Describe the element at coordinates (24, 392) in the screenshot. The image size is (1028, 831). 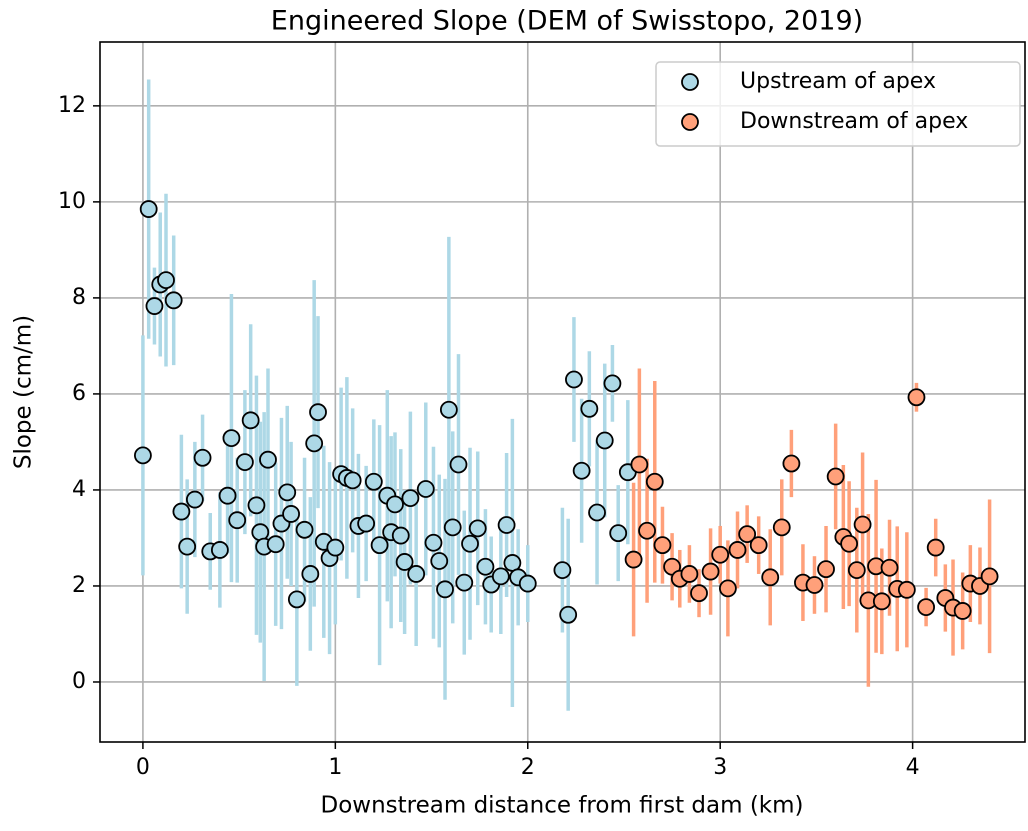
I see `y-axis-label: Slope (cm/m)` at that location.